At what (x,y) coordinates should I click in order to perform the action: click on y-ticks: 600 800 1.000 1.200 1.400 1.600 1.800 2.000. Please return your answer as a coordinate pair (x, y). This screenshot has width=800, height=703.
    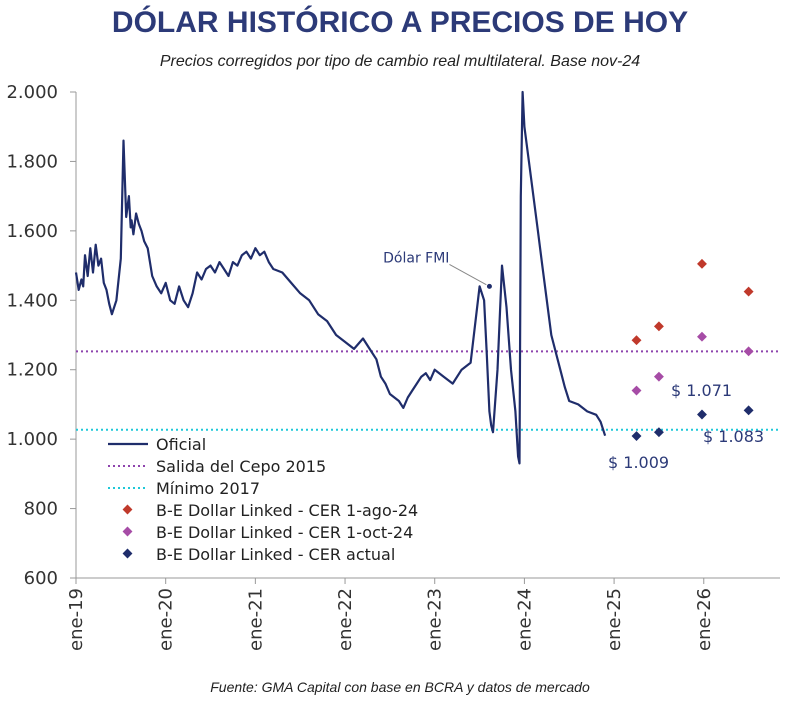
    Looking at the image, I should click on (41, 335).